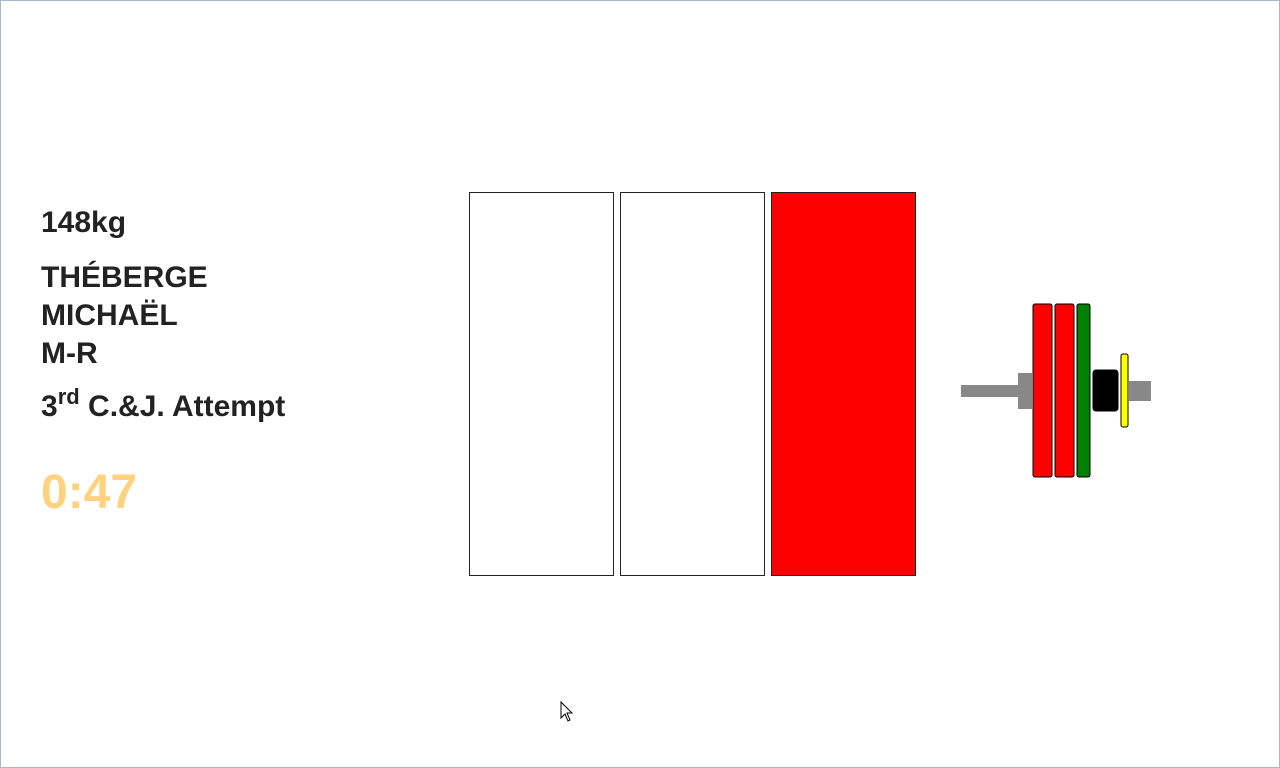 This screenshot has width=1280, height=768. Describe the element at coordinates (109, 315) in the screenshot. I see `lifter-first-name: MICHAËL` at that location.